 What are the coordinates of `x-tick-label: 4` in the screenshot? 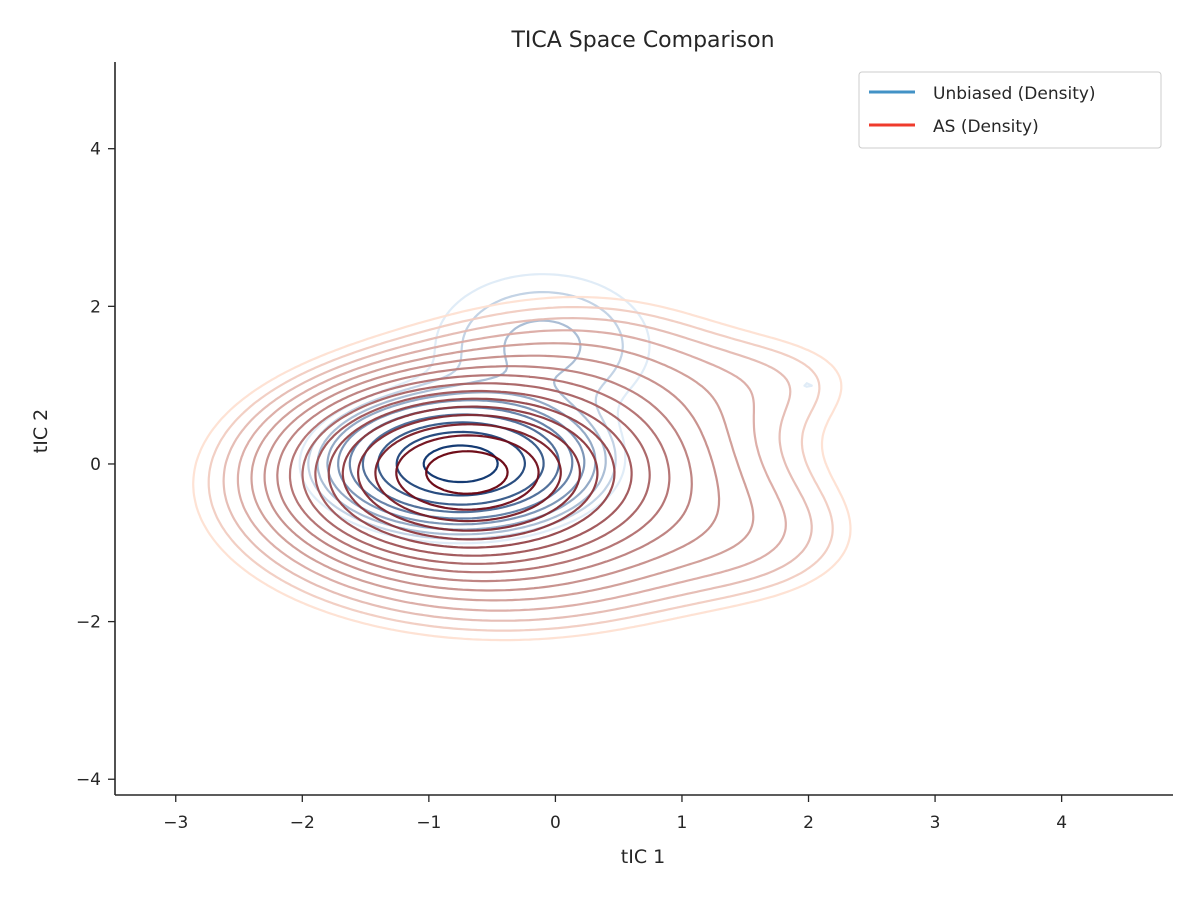 It's located at (1061, 823).